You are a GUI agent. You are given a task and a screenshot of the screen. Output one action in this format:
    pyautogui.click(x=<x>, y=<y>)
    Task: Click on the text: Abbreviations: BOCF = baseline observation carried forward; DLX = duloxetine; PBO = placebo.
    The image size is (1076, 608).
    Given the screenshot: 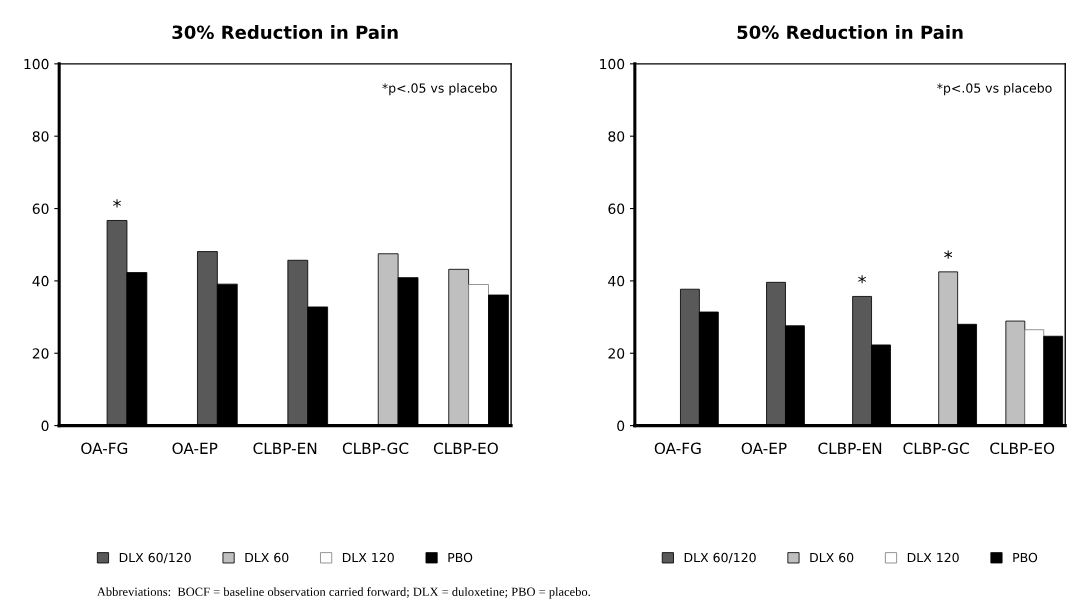 What is the action you would take?
    pyautogui.click(x=343, y=593)
    